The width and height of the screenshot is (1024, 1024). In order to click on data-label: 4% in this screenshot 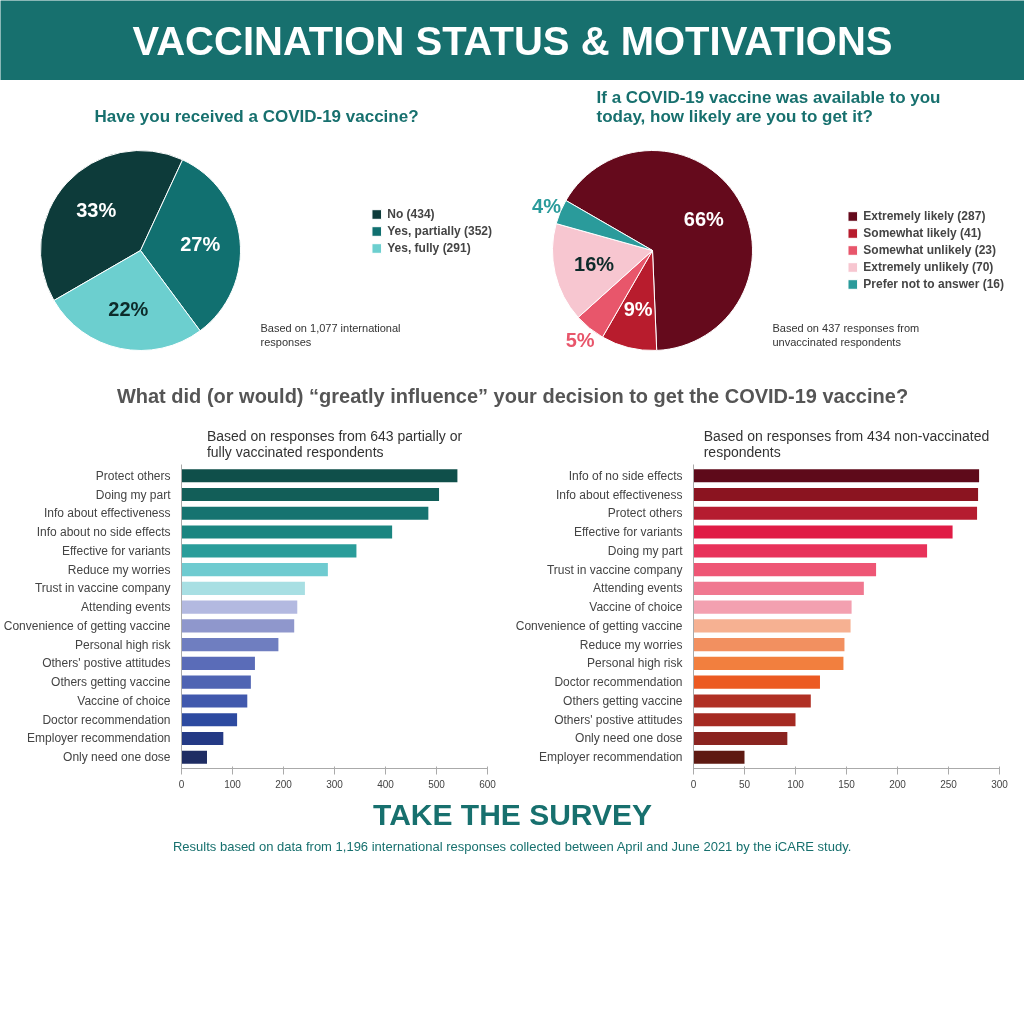, I will do `click(547, 205)`.